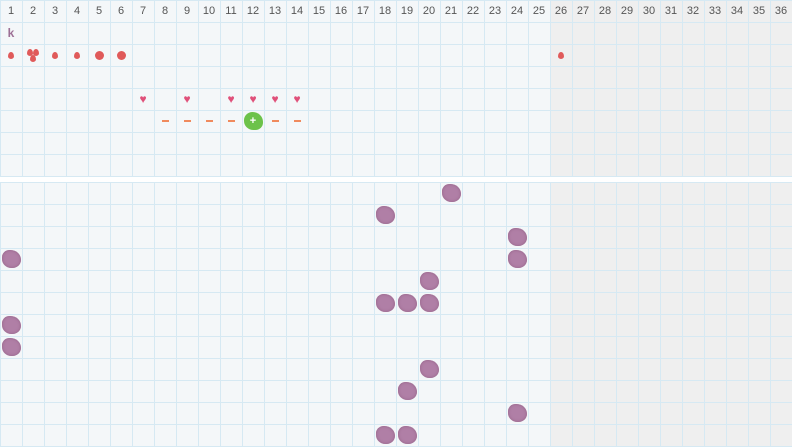 The image size is (792, 447). What do you see at coordinates (275, 11) in the screenshot?
I see `column-header: 13` at bounding box center [275, 11].